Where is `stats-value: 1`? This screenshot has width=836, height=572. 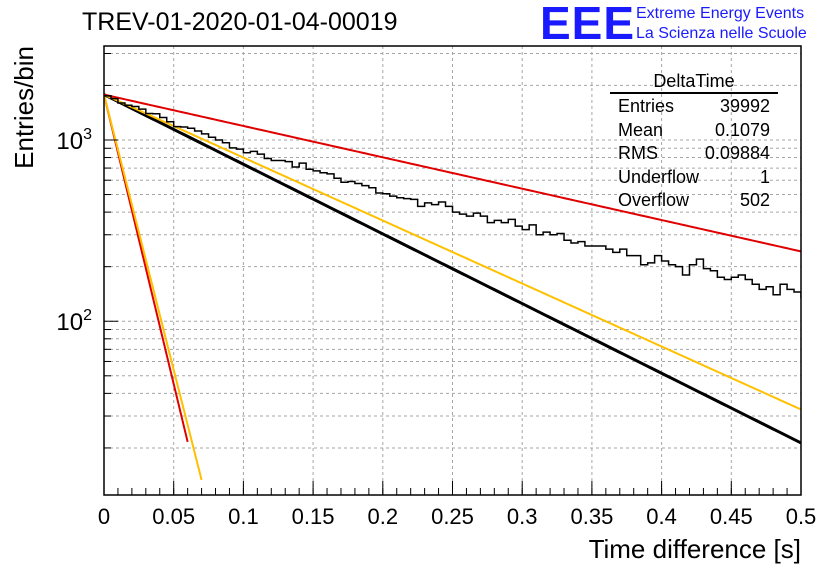
stats-value: 1 is located at coordinates (764, 176).